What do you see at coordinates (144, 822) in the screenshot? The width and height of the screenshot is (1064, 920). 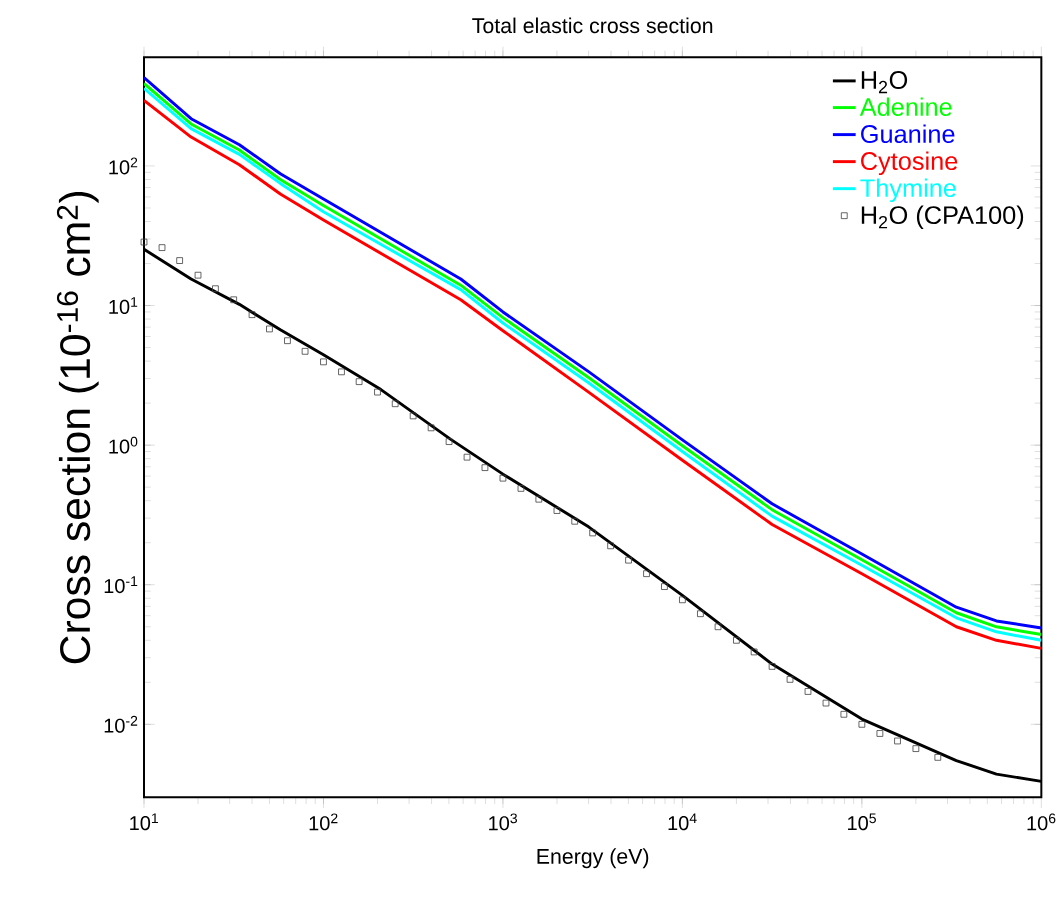 I see `x-tick-label: 10$^{1}$` at bounding box center [144, 822].